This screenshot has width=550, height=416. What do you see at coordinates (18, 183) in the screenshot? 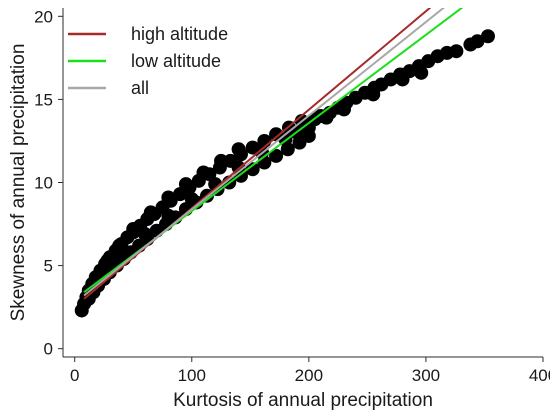
I see `y-axis-label: Skewness of annual precipitation` at bounding box center [18, 183].